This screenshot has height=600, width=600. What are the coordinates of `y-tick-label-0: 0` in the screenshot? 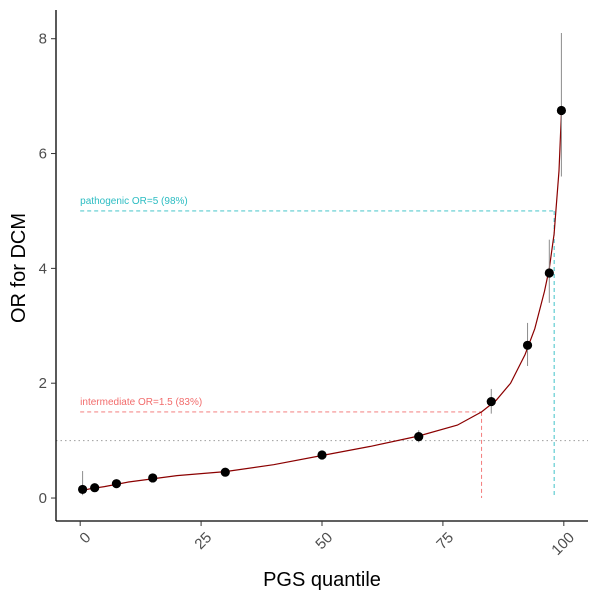 It's located at (43, 498).